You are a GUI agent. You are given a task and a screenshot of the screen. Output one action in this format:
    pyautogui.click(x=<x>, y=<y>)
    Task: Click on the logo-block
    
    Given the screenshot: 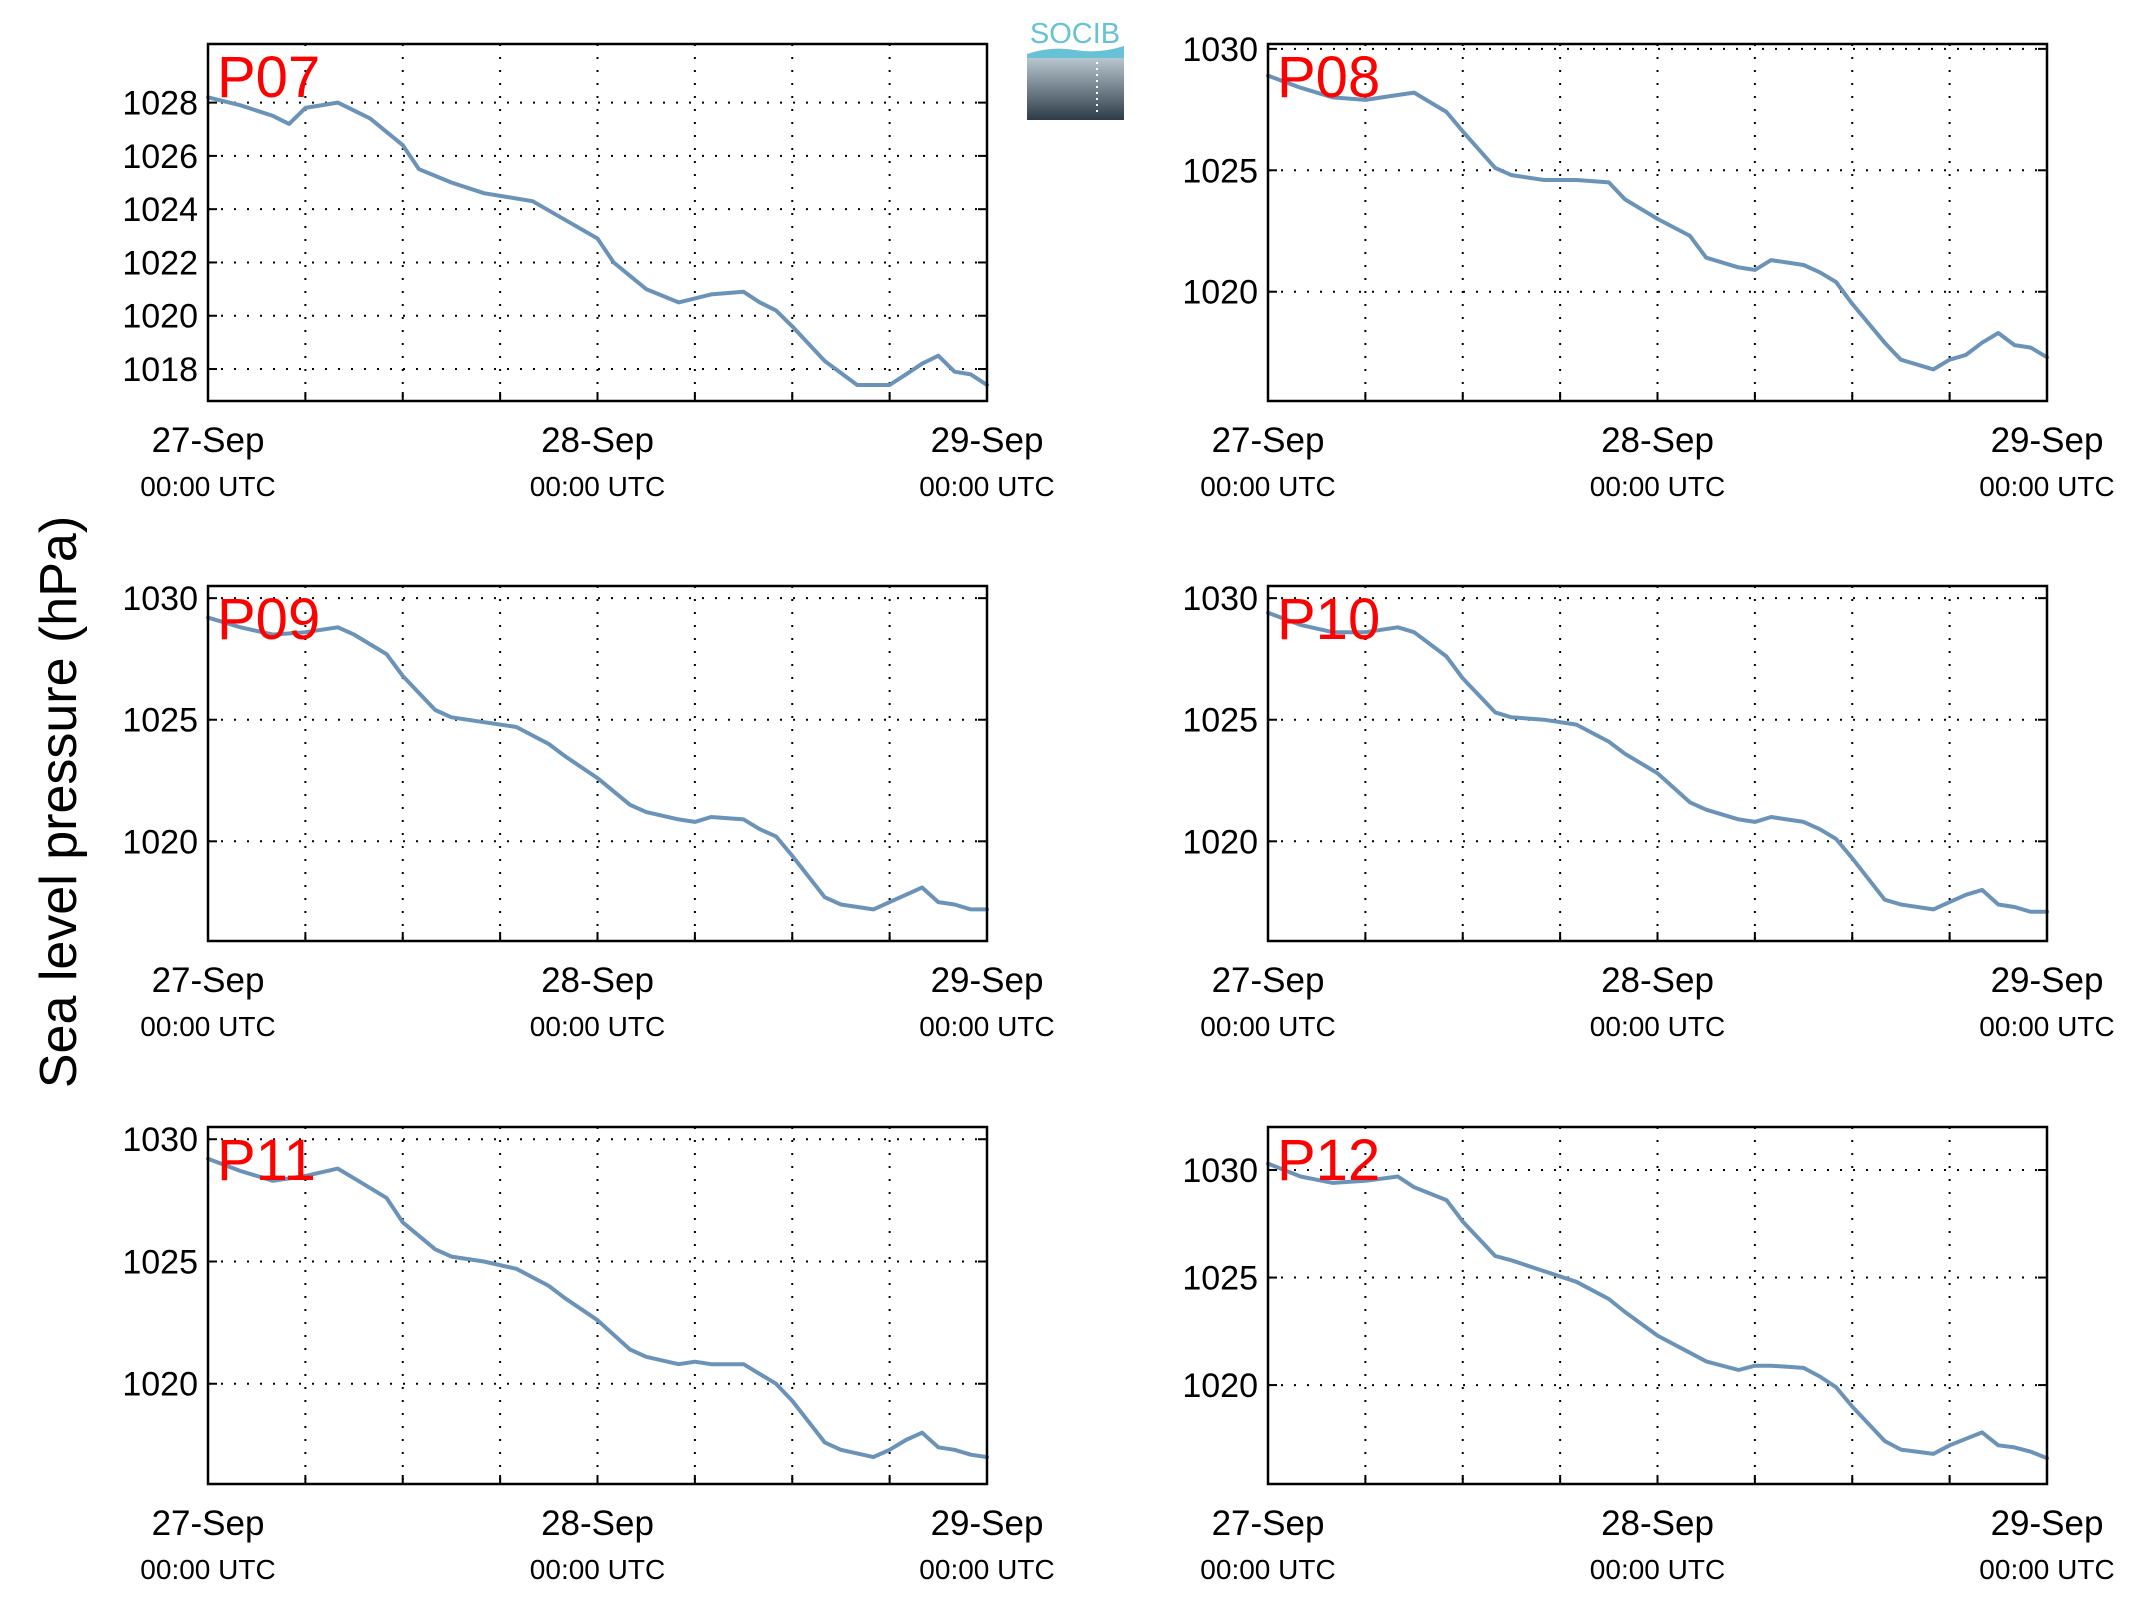 What is the action you would take?
    pyautogui.click(x=1075, y=89)
    